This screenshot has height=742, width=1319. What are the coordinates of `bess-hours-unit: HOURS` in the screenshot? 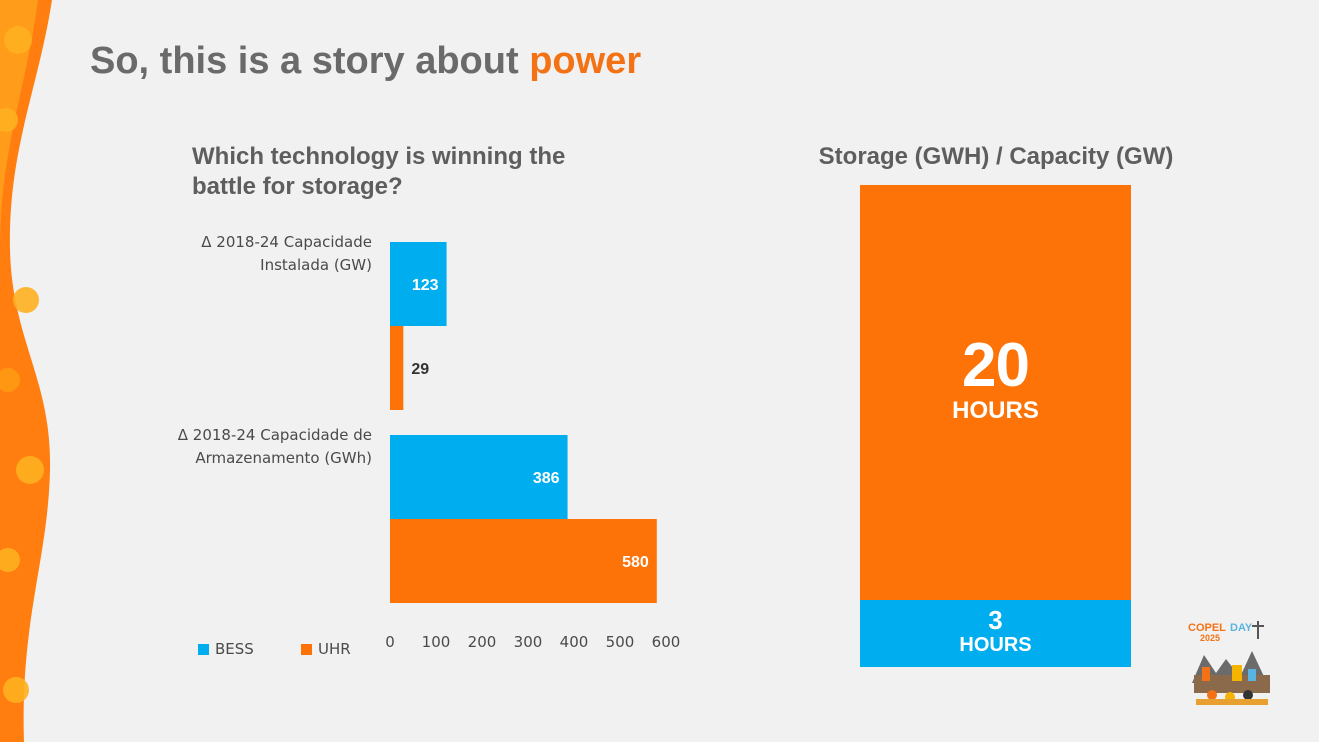 It's located at (995, 645).